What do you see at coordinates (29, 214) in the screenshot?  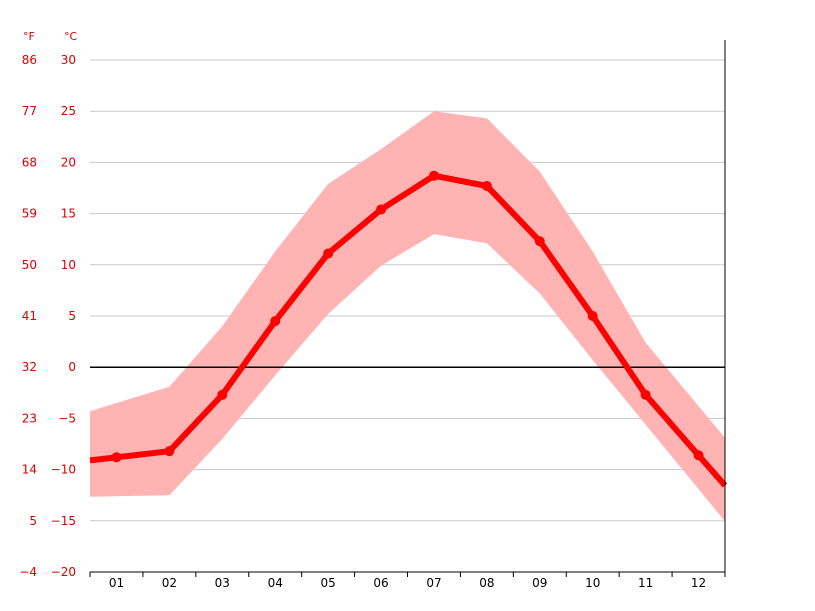 I see `fahrenheit-tick-label: 59` at bounding box center [29, 214].